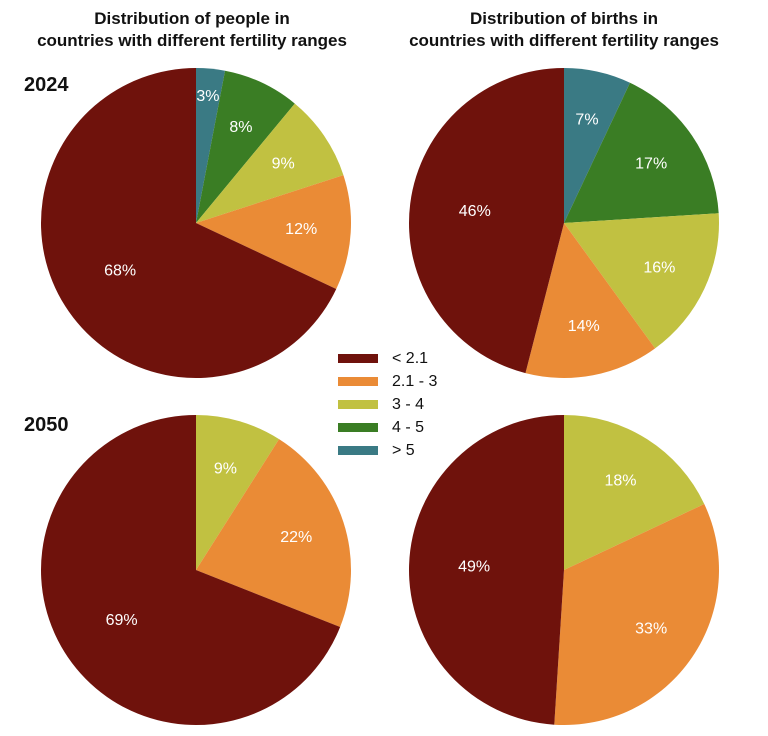  What do you see at coordinates (474, 567) in the screenshot?
I see `slice-value-label: 49%` at bounding box center [474, 567].